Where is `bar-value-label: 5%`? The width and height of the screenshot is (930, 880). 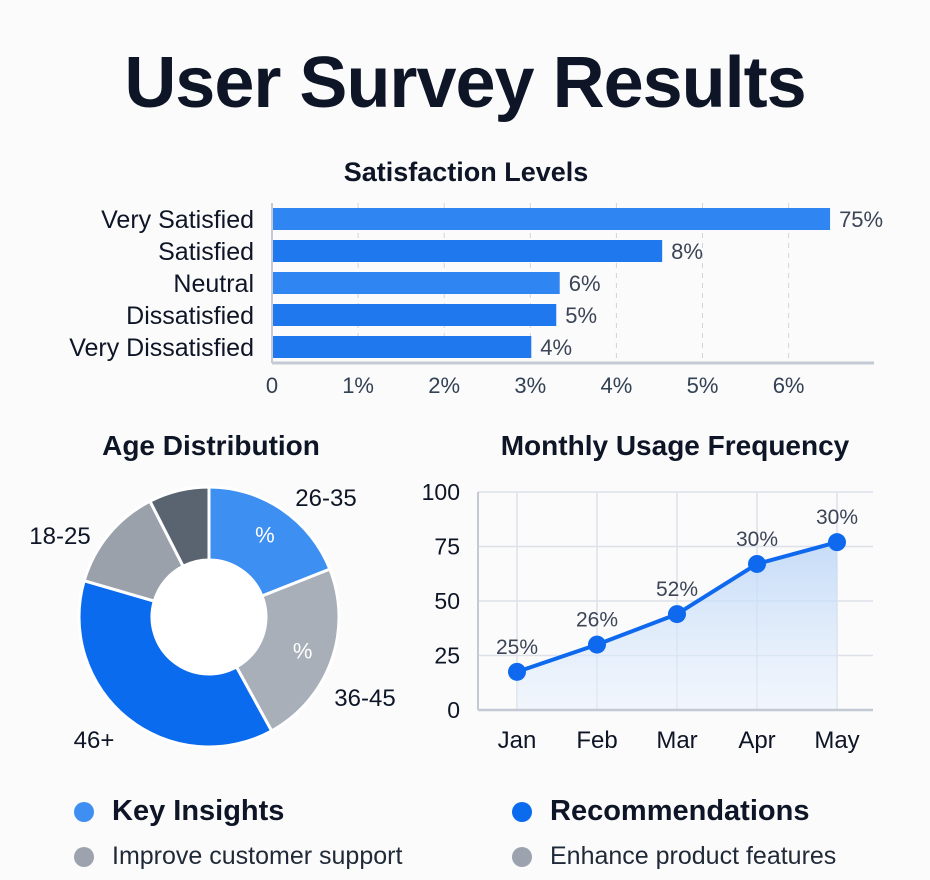
bar-value-label: 5% is located at coordinates (581, 315).